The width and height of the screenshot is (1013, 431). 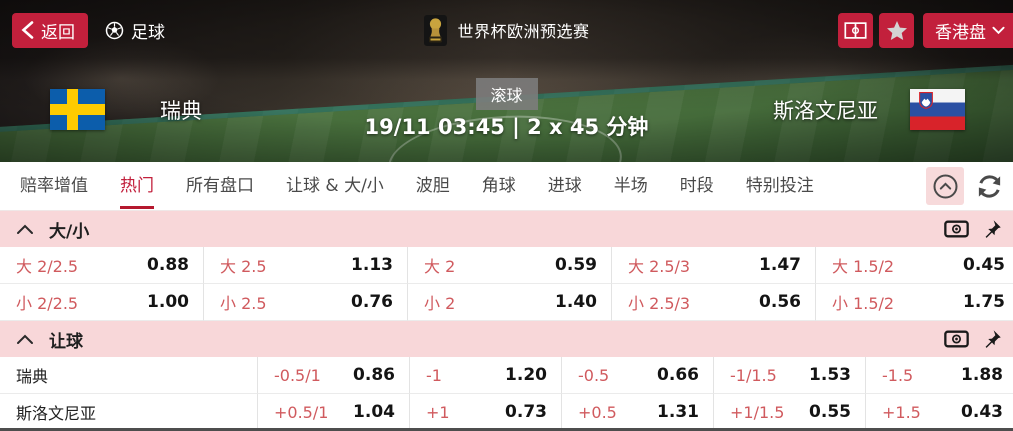 I want to click on odds-label: 大 2.5, so click(x=243, y=266).